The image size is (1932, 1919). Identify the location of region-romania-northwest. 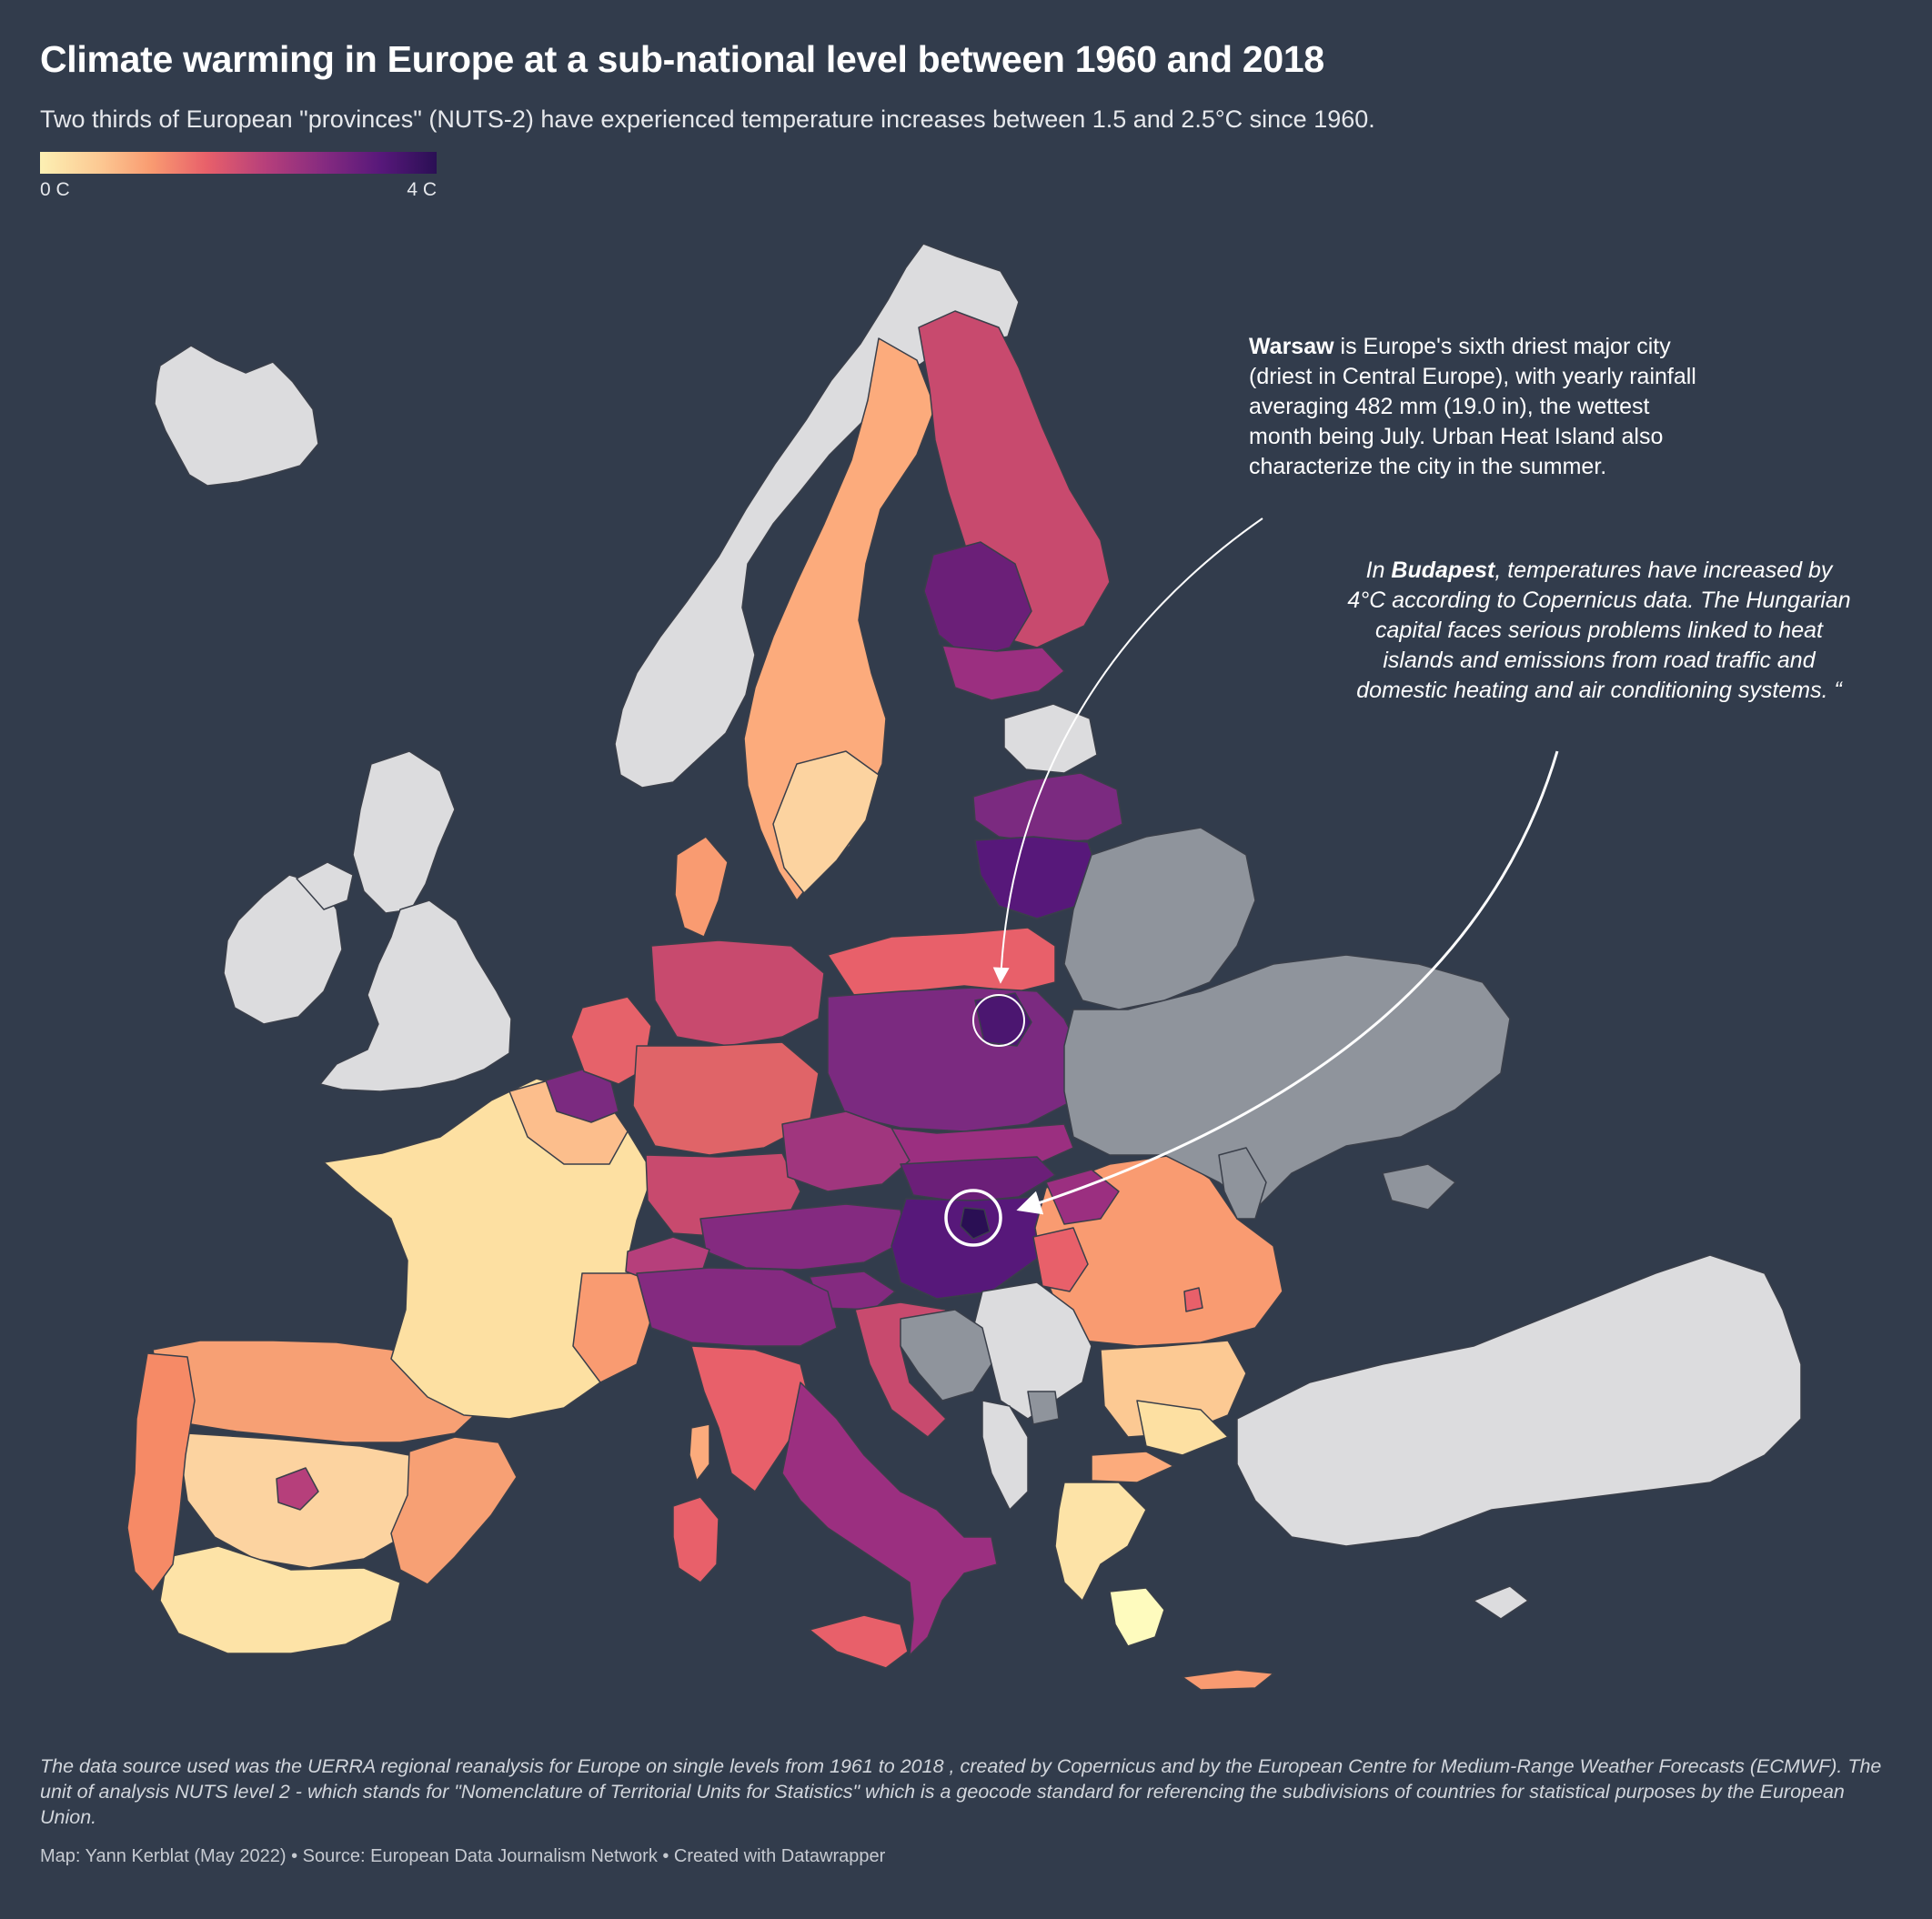
(1082, 1197).